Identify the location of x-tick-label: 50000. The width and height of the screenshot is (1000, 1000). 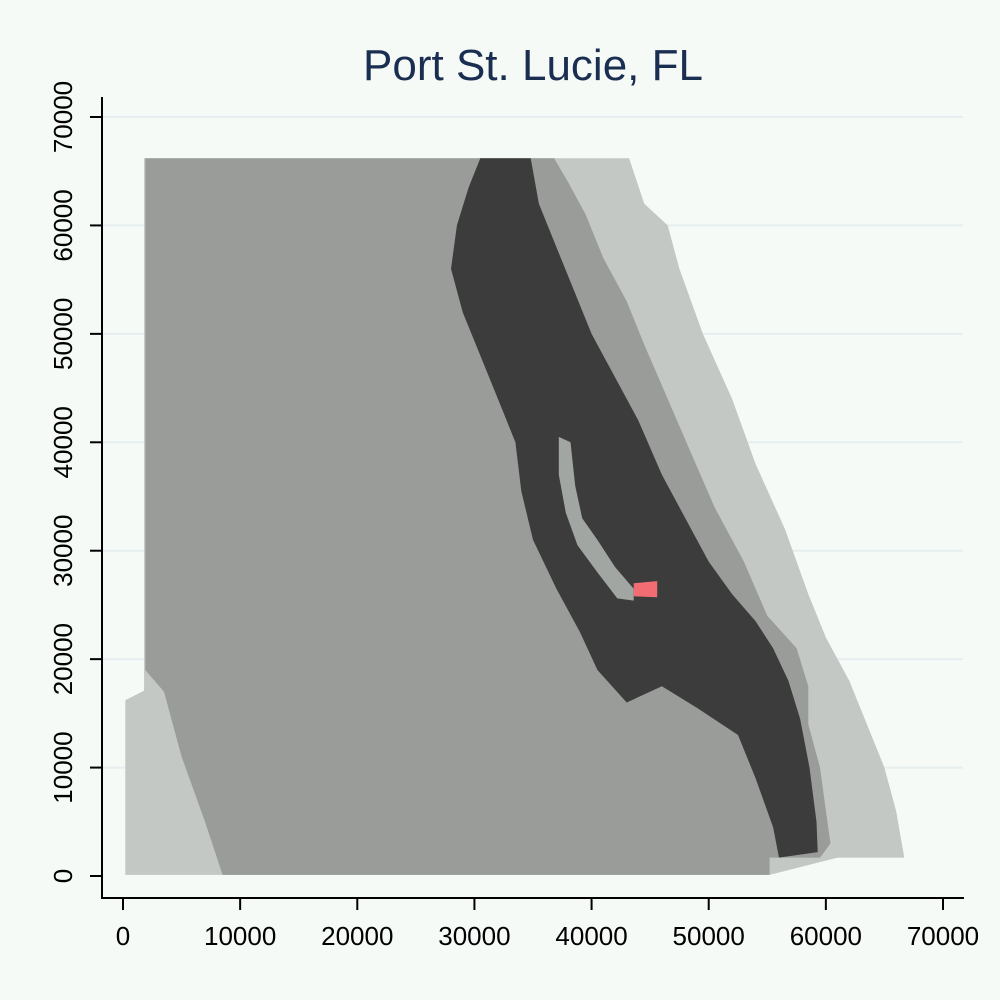
(709, 936).